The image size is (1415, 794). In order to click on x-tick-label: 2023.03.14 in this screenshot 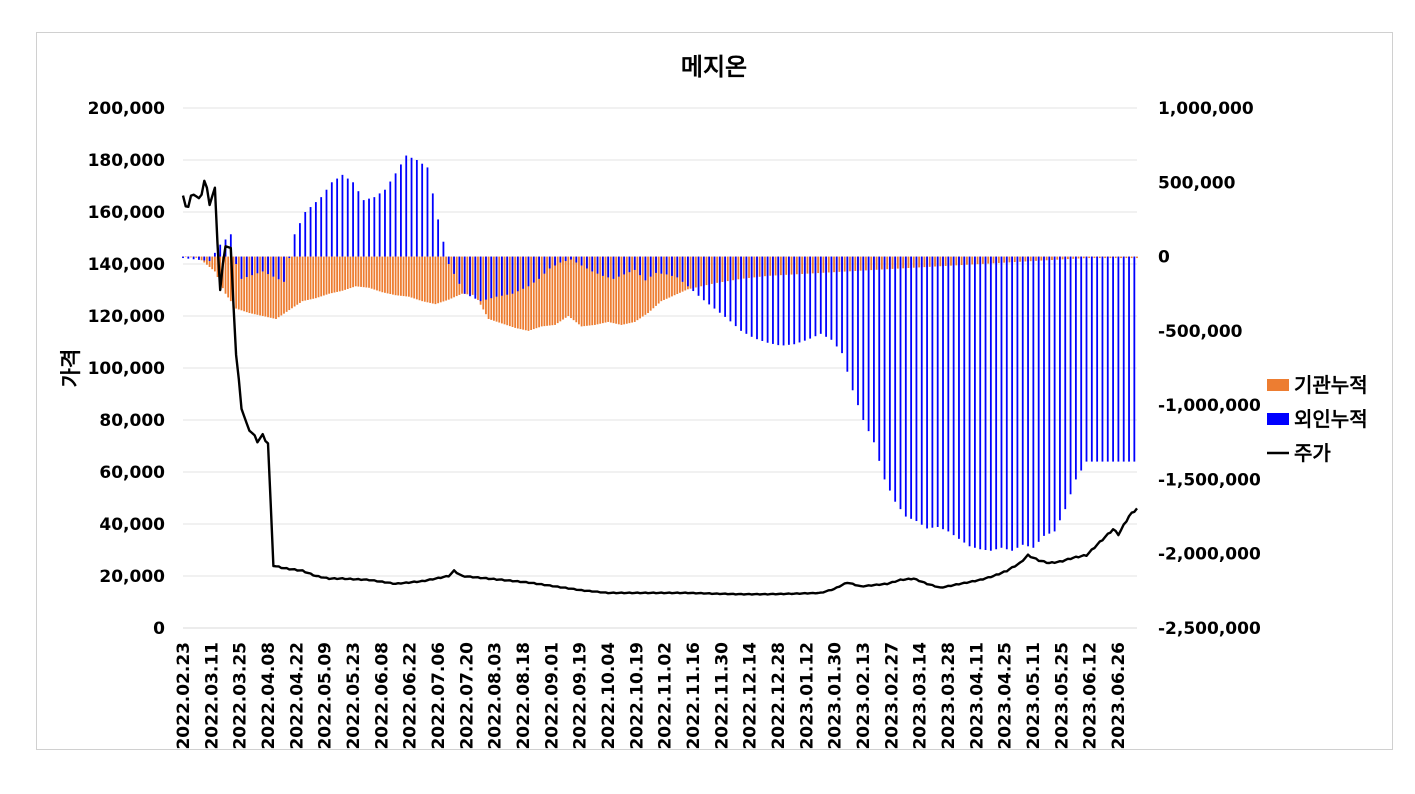, I will do `click(921, 696)`.